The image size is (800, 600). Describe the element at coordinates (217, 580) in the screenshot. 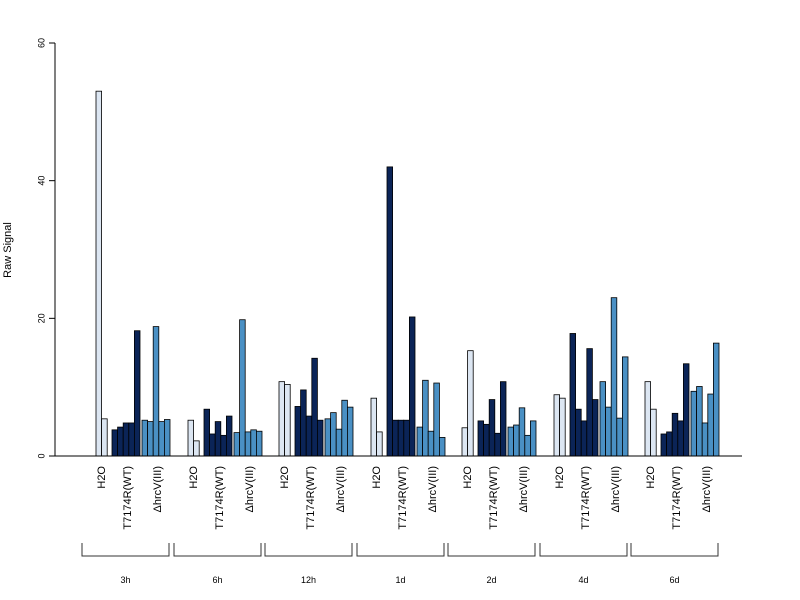

I see `time-label: 6h` at that location.